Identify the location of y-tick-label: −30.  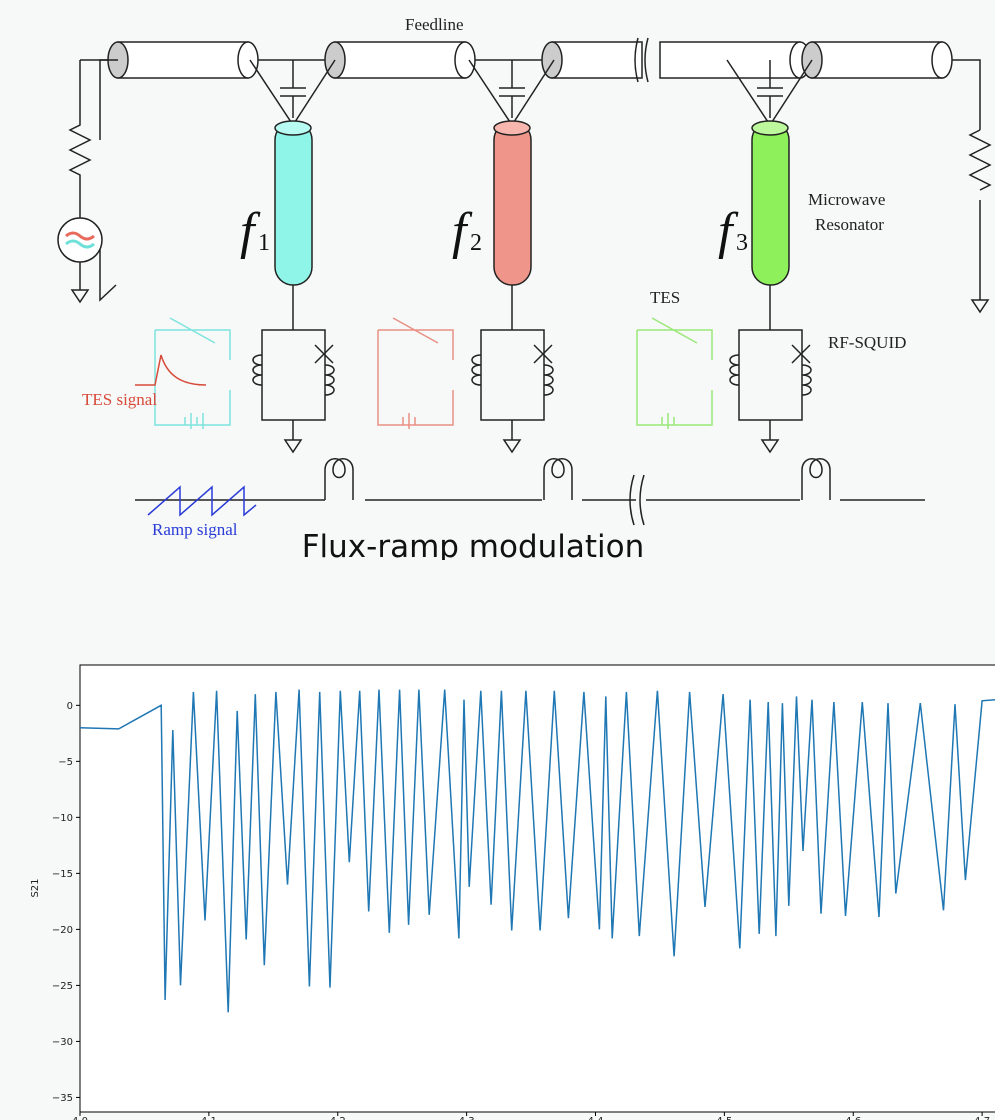
(62, 1042).